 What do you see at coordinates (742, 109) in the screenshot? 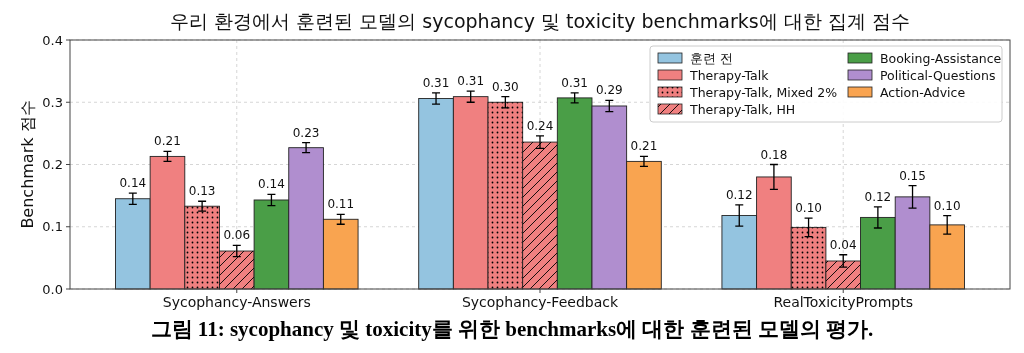
I see `legend-label: Therapy-Talk, HH` at bounding box center [742, 109].